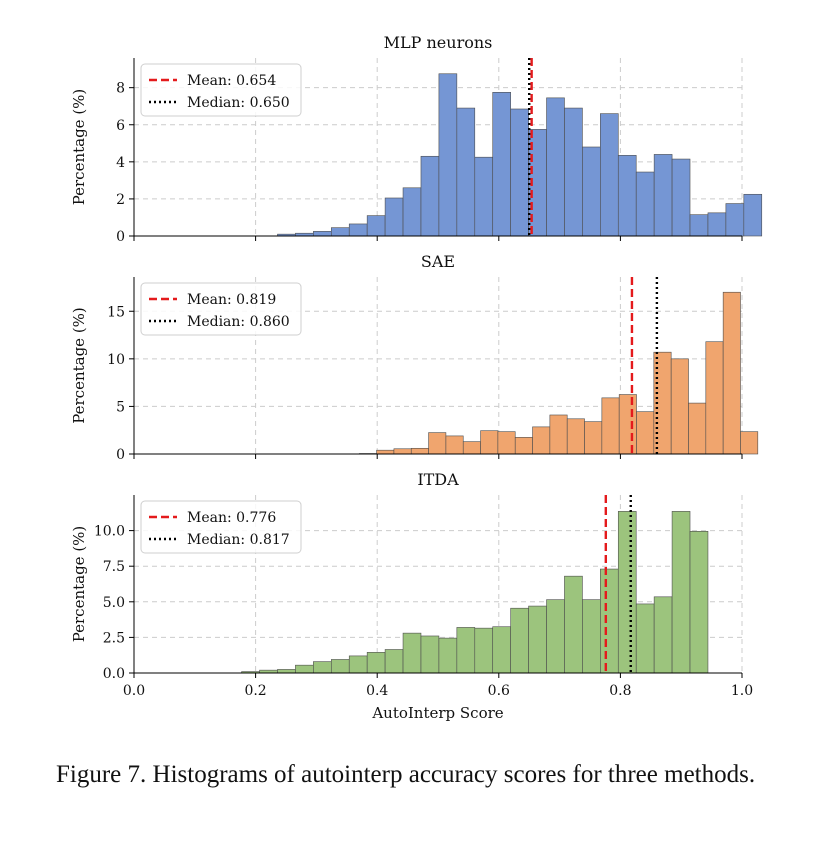  What do you see at coordinates (499, 691) in the screenshot?
I see `x-tick-label: 0.6` at bounding box center [499, 691].